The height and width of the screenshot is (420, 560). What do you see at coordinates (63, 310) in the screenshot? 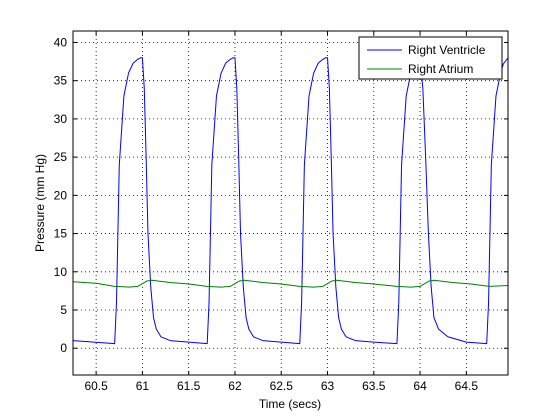
I see `y-tick-label: 5` at bounding box center [63, 310].